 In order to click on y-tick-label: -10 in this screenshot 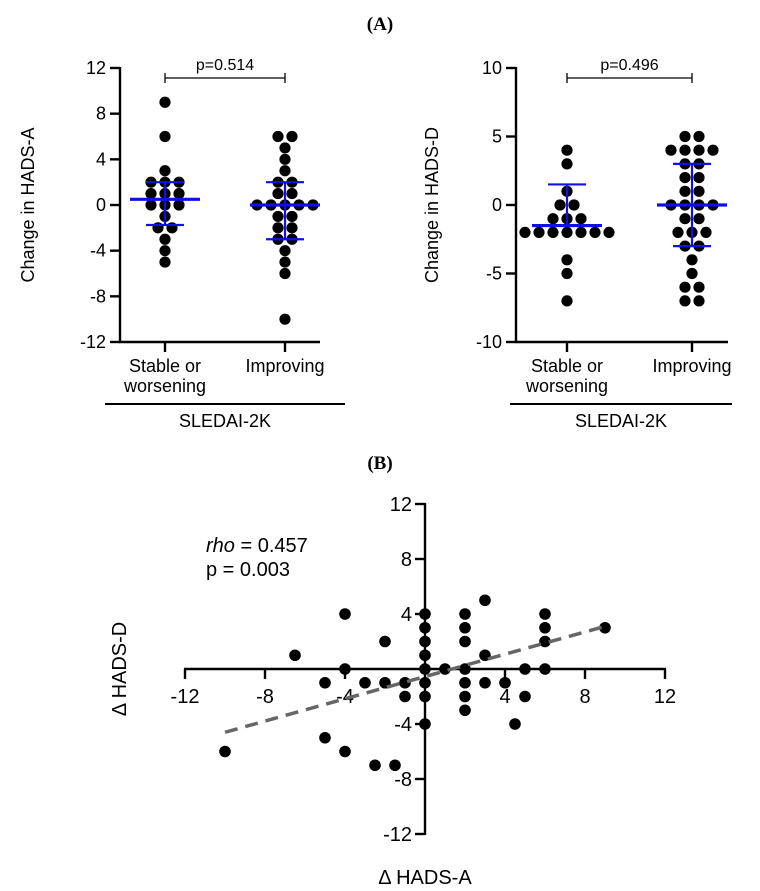, I will do `click(489, 342)`.